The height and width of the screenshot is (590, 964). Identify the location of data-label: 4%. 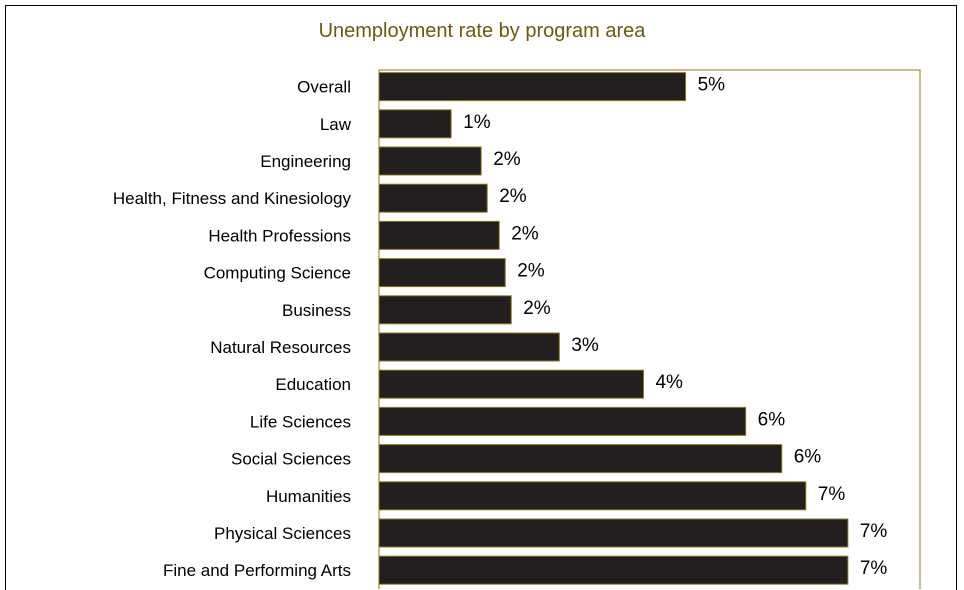
(669, 382).